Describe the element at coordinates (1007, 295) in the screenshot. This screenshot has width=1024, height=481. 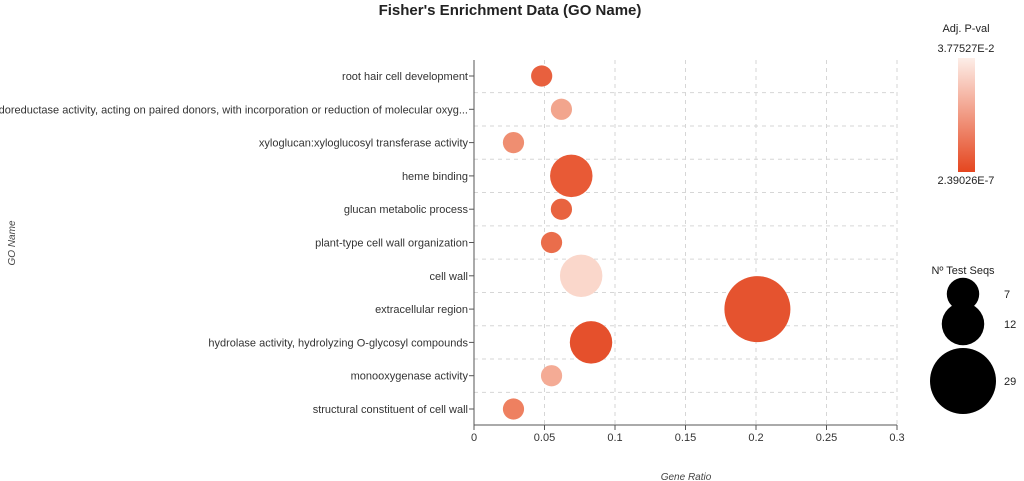
I see `size-legend-label: 7` at that location.